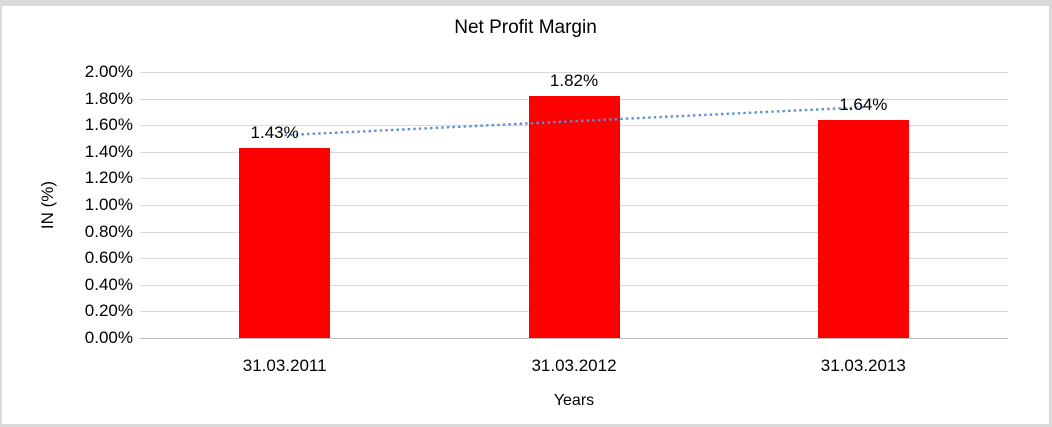 The image size is (1052, 427). Describe the element at coordinates (574, 80) in the screenshot. I see `bar-data-label: 1.82%` at that location.